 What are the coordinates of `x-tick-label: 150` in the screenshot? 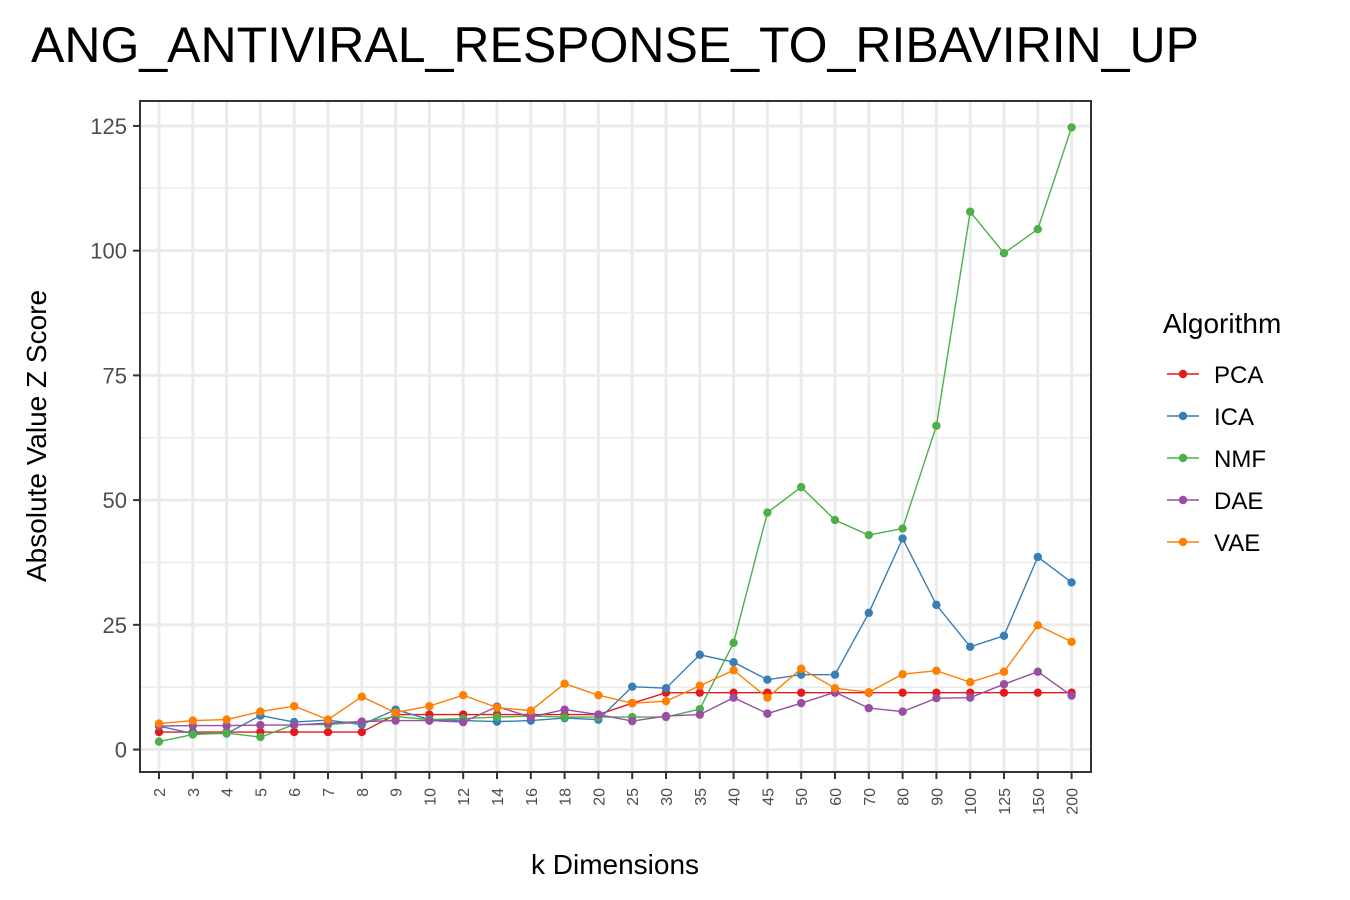 It's located at (1039, 801).